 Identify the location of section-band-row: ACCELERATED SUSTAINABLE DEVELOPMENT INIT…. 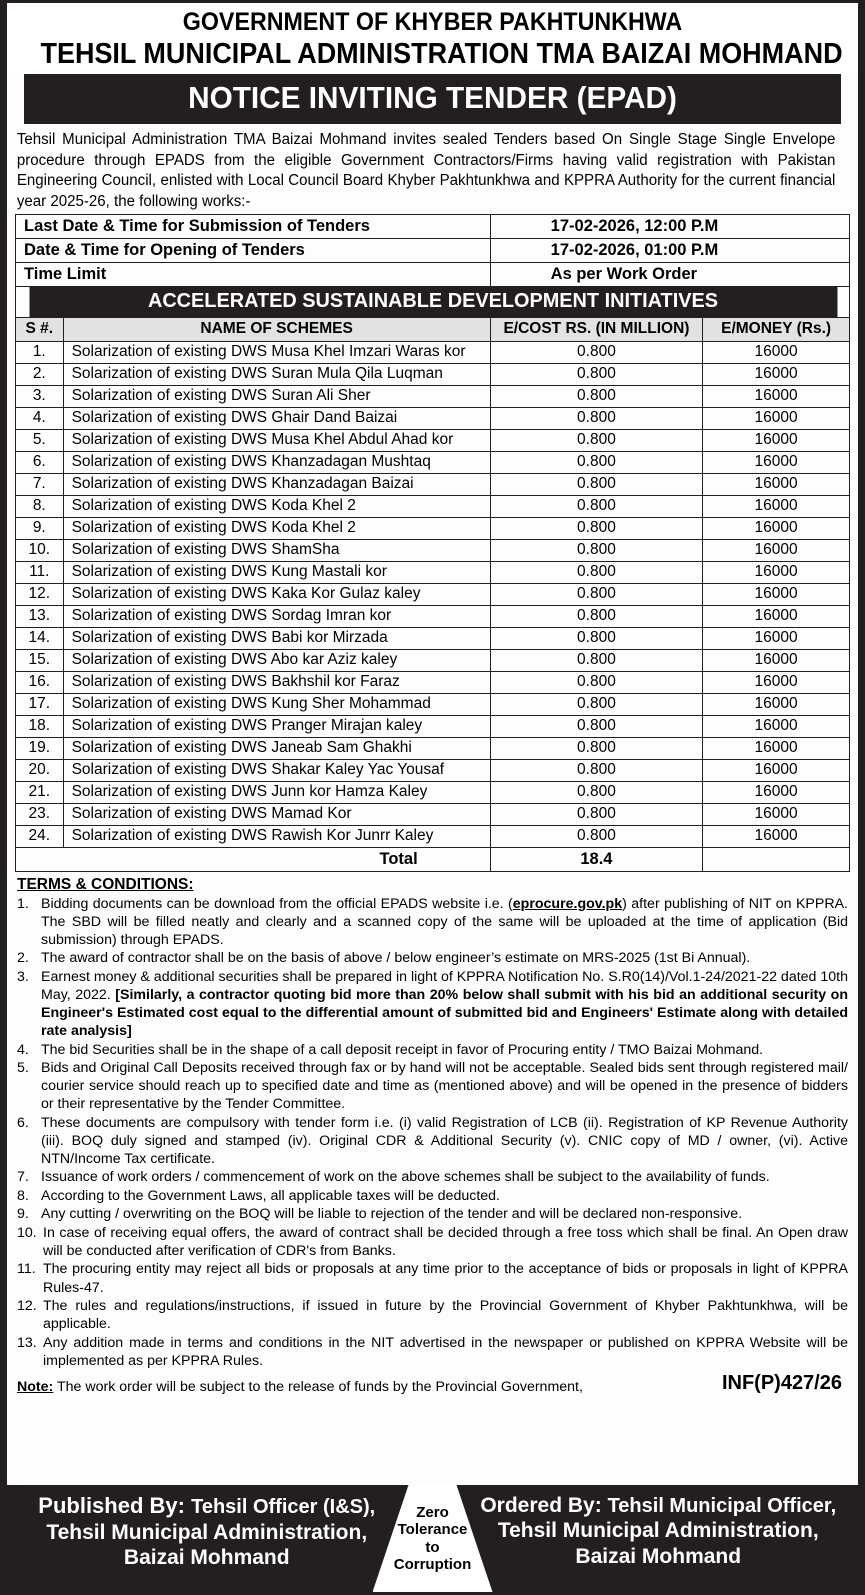
(433, 301).